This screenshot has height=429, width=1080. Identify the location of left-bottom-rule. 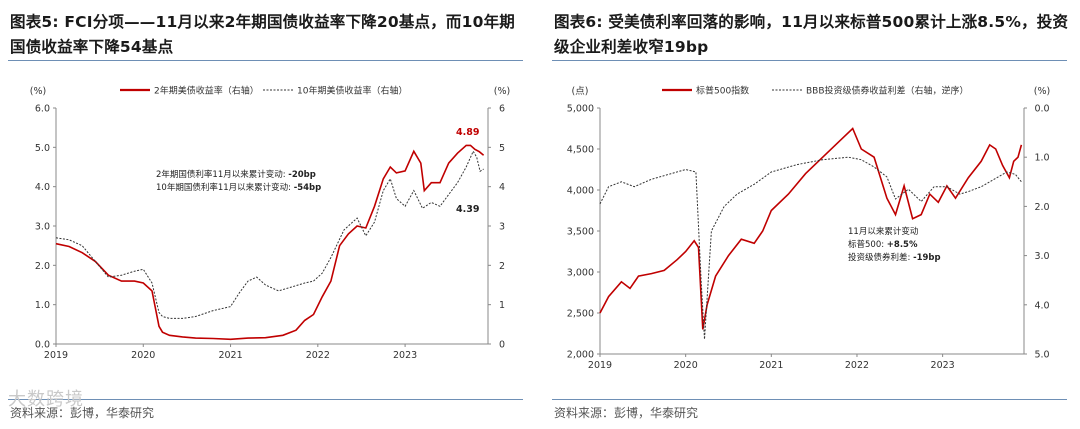
(265, 399).